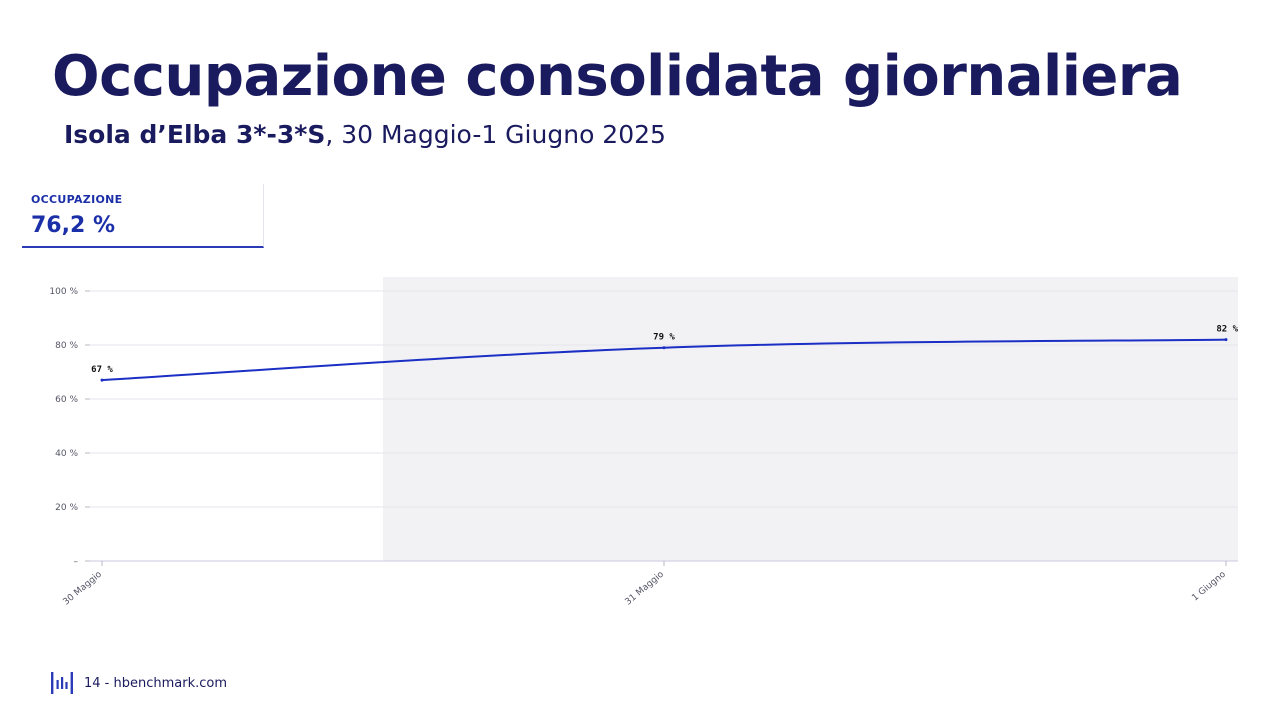 The height and width of the screenshot is (720, 1280). I want to click on data-label: 82 %, so click(1227, 330).